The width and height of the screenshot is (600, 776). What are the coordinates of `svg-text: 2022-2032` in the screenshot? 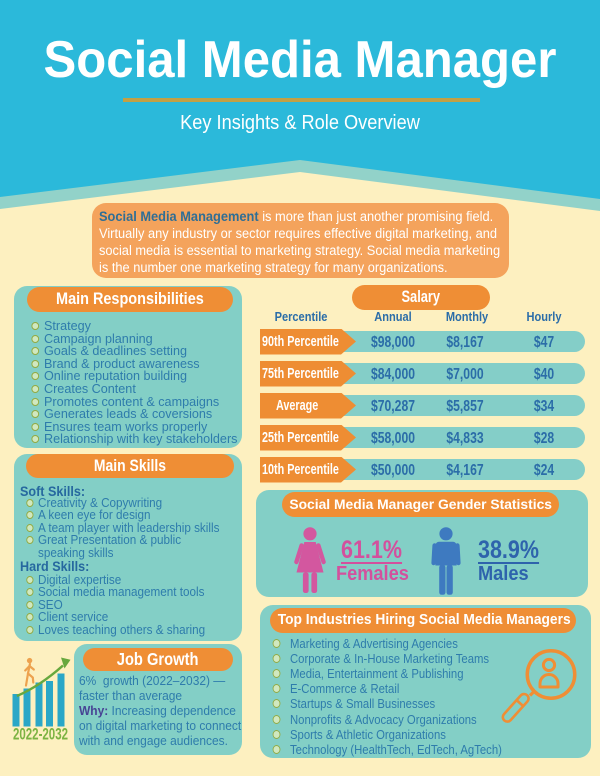 It's located at (40, 735).